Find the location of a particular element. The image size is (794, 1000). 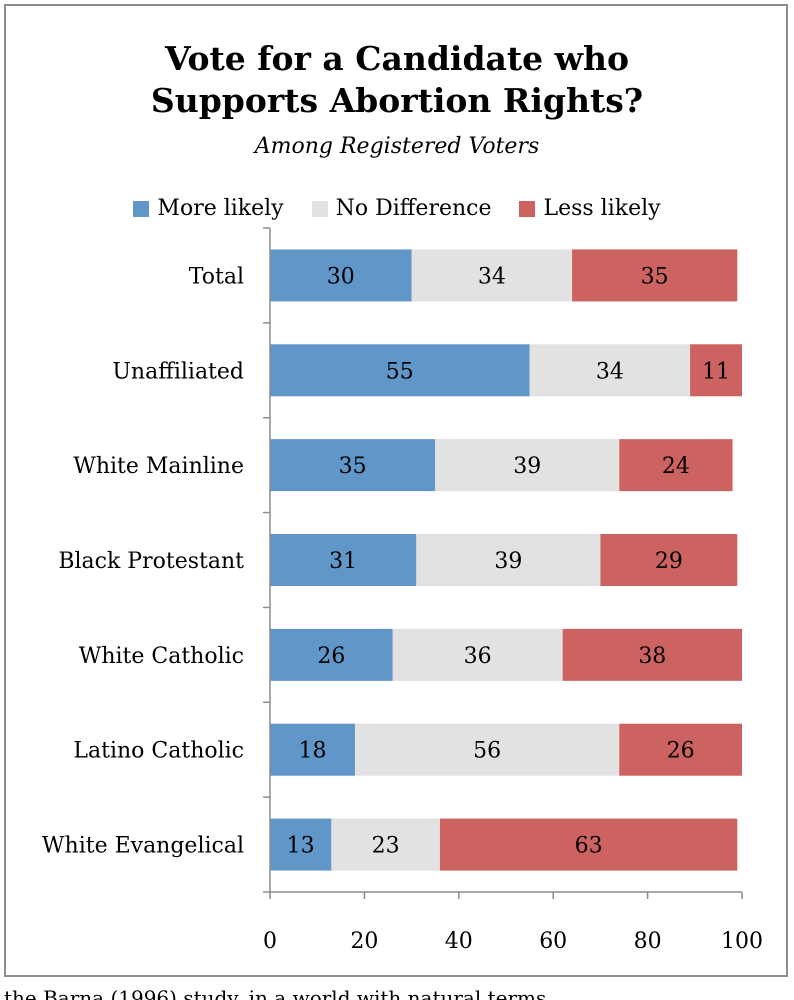

data-label-white-mainline-more-likely: 35 is located at coordinates (353, 466).